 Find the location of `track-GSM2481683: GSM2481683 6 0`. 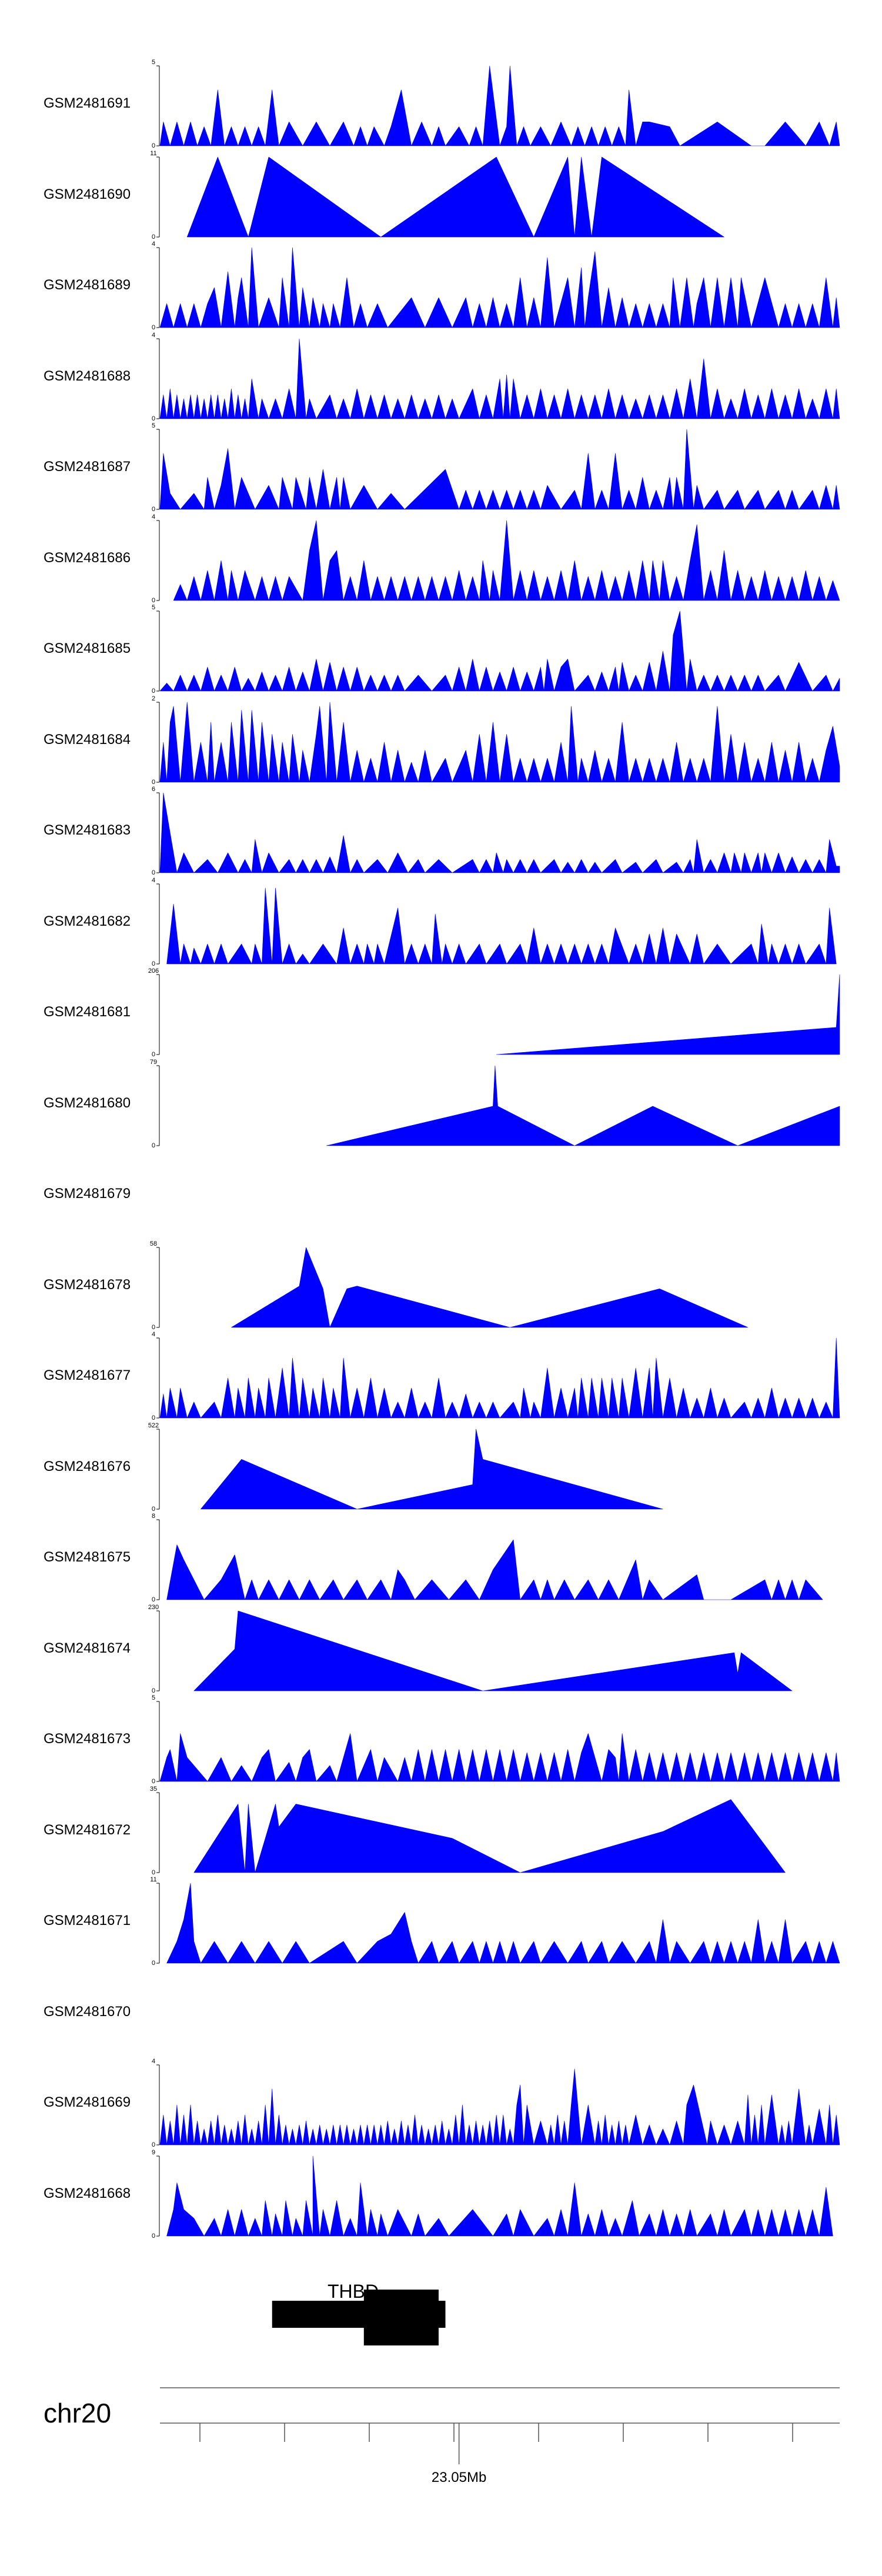

track-GSM2481683: GSM2481683 6 0 is located at coordinates (441, 829).